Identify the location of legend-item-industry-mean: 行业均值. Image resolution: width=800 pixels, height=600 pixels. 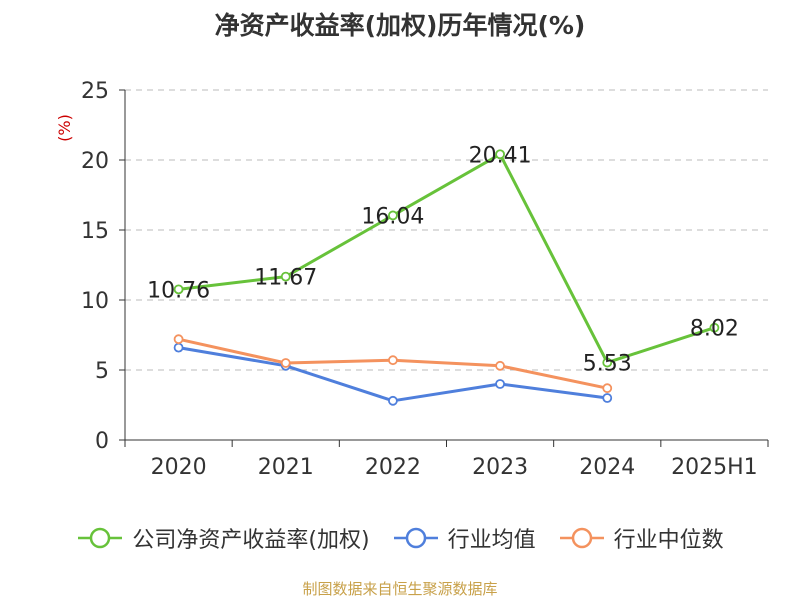
(464, 538).